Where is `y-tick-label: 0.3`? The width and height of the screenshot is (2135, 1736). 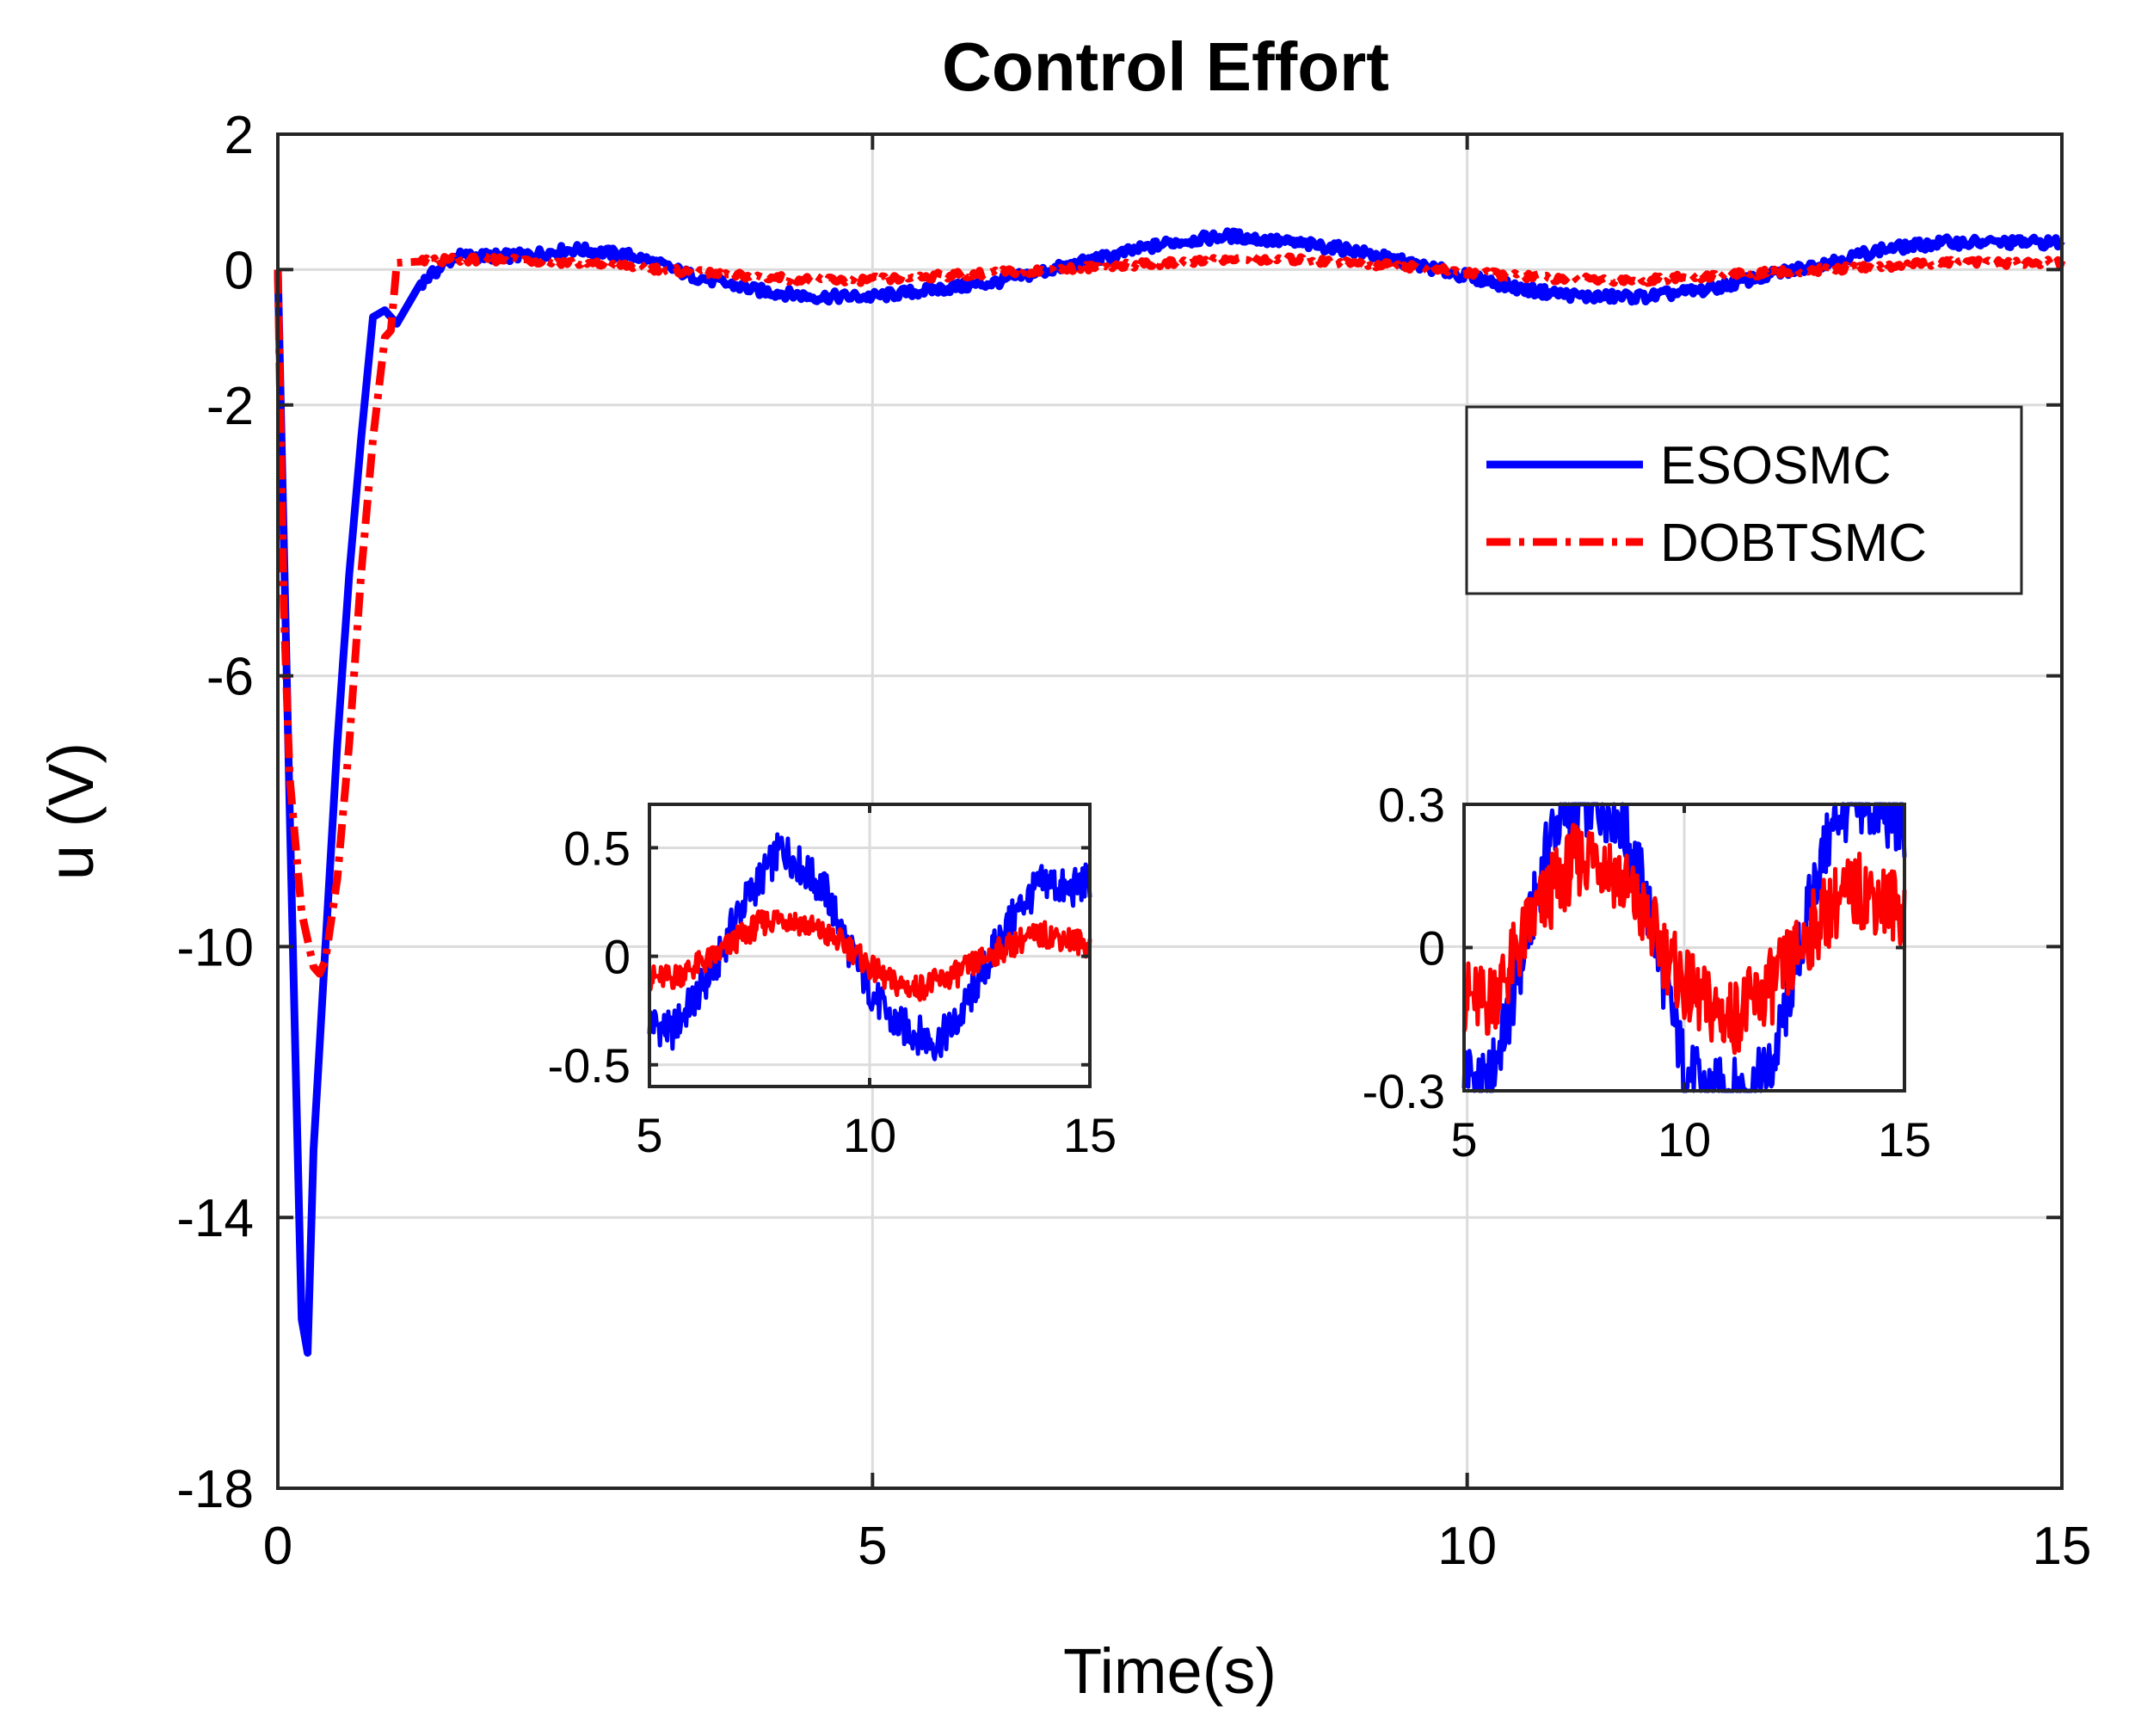 y-tick-label: 0.3 is located at coordinates (1411, 805).